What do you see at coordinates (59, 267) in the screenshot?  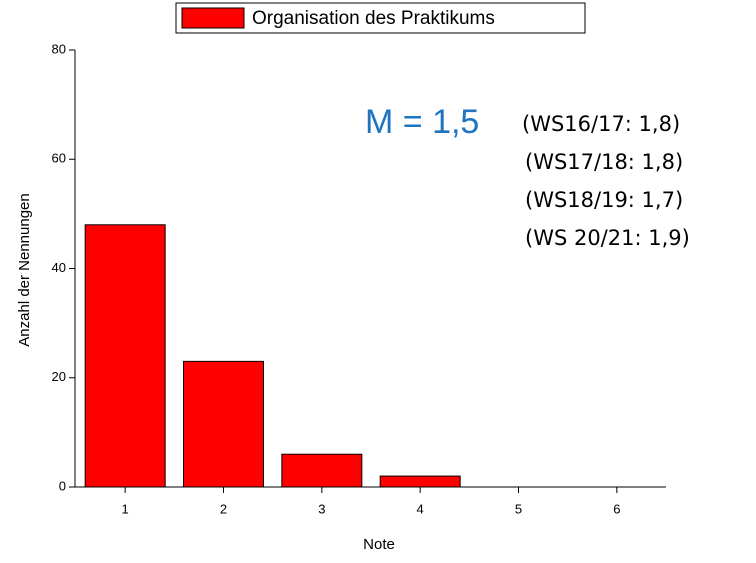 I see `y-tick-label: 40` at bounding box center [59, 267].